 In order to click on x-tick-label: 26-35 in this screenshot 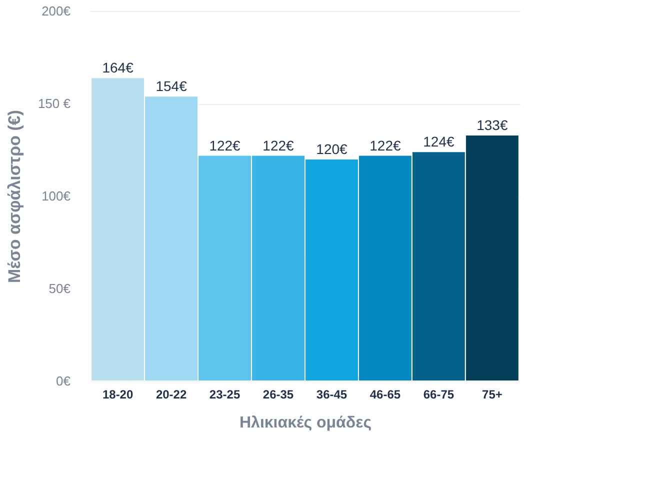, I will do `click(278, 395)`.